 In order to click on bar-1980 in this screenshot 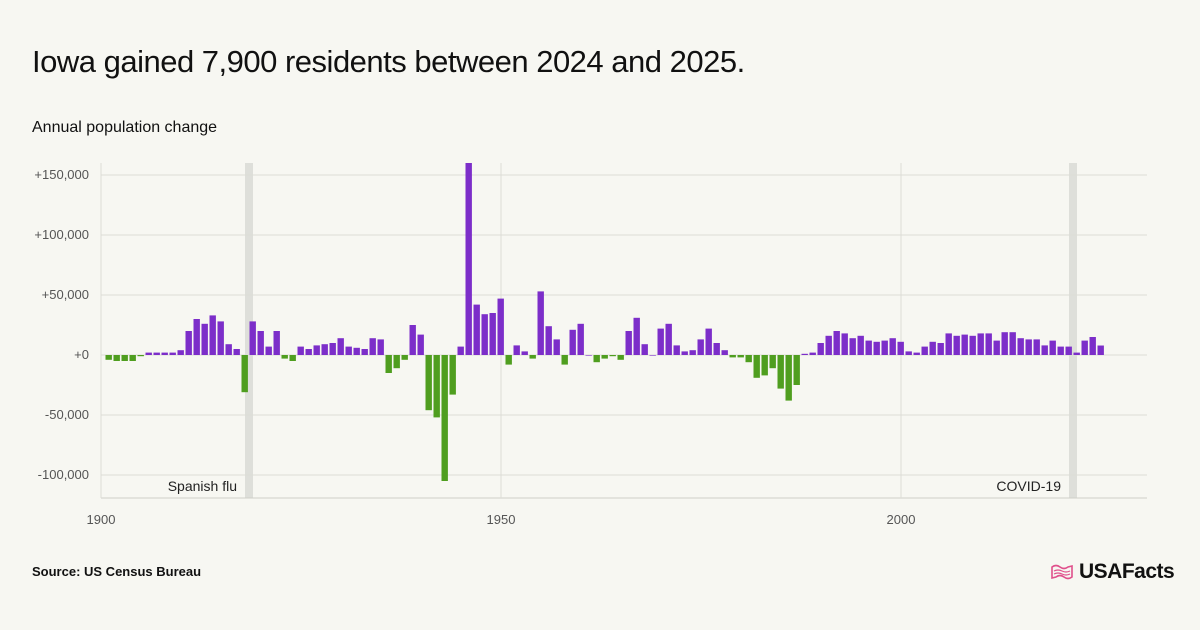, I will do `click(740, 356)`.